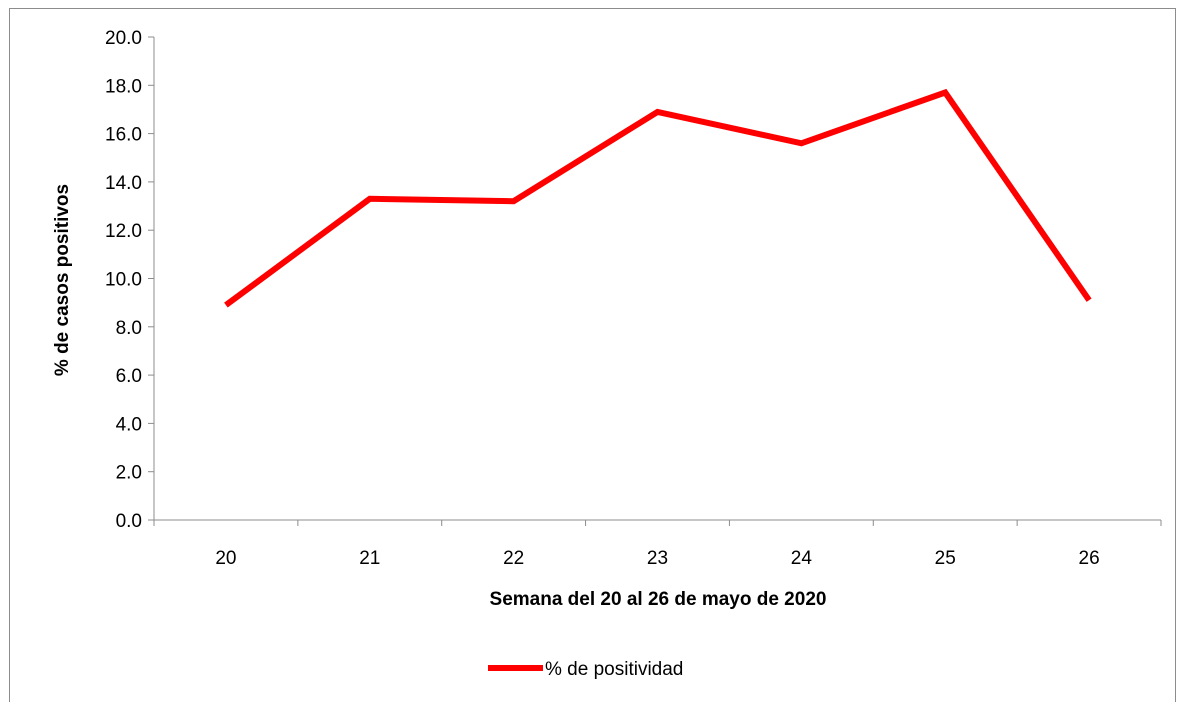  I want to click on y-axis-title: % de casos positivos, so click(62, 280).